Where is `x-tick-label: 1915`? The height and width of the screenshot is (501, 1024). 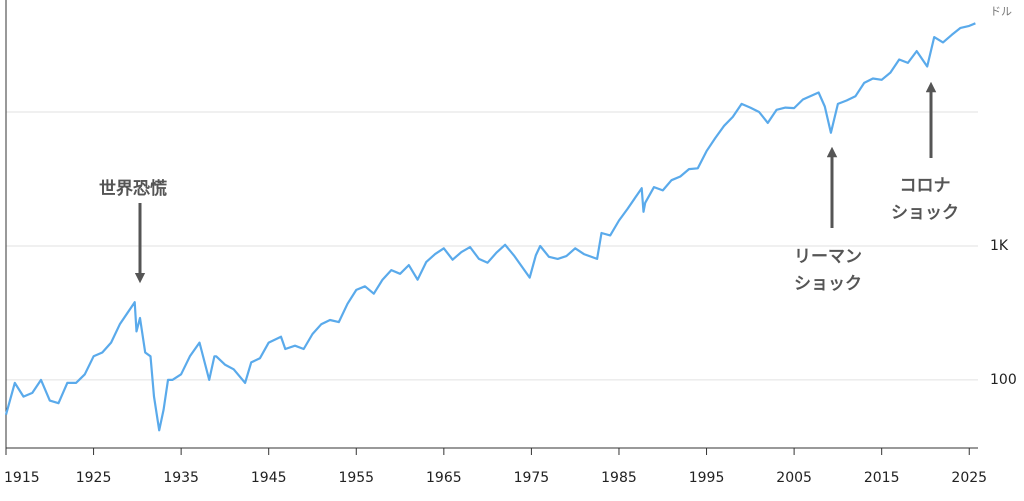
x-tick-label: 1915 is located at coordinates (22, 478).